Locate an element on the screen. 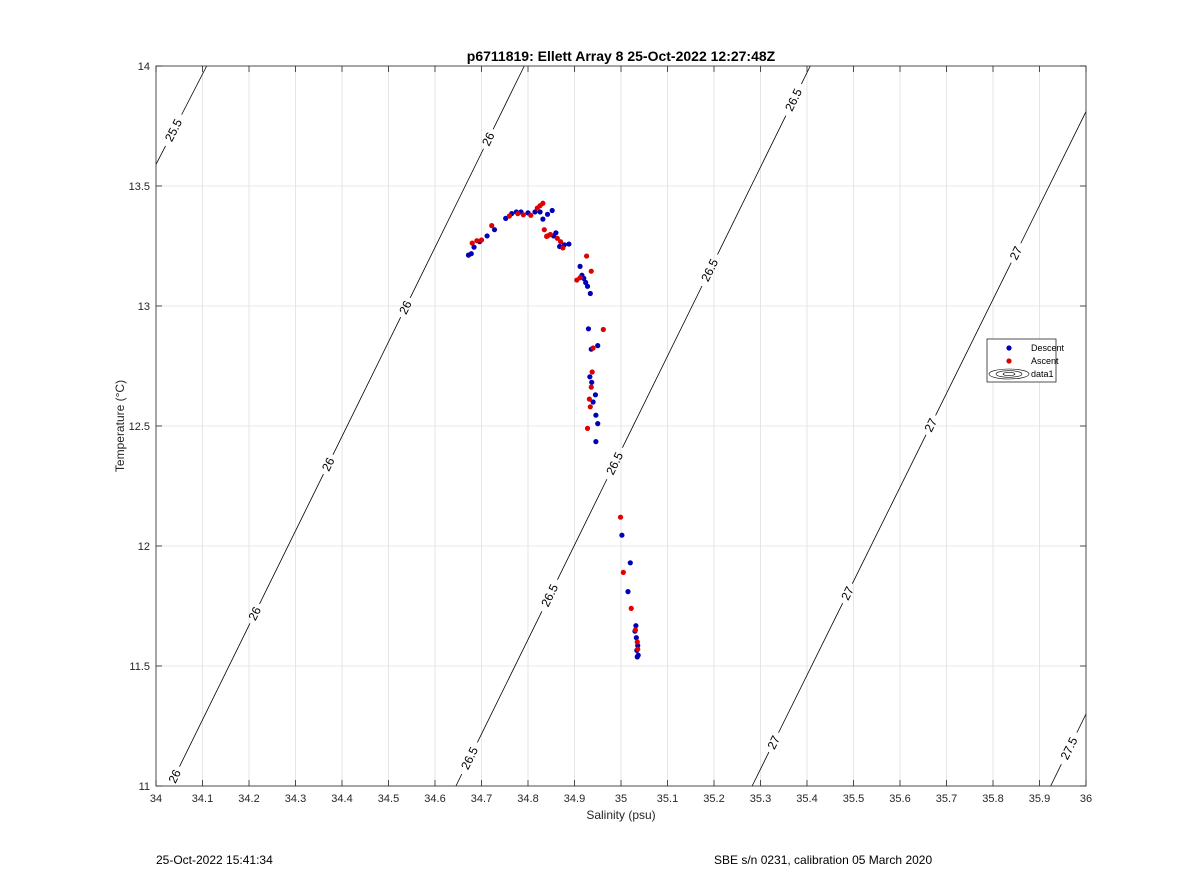 The image size is (1200, 885). x-tick-label: 35.2 is located at coordinates (713, 799).